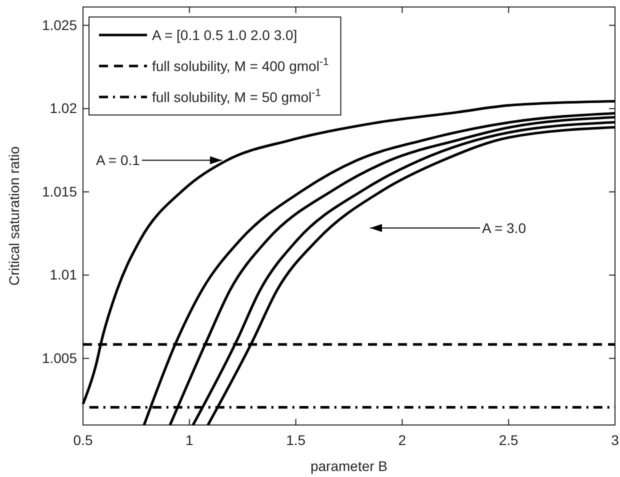 Image resolution: width=620 pixels, height=477 pixels. I want to click on y-tick-label: 1.01, so click(64, 274).